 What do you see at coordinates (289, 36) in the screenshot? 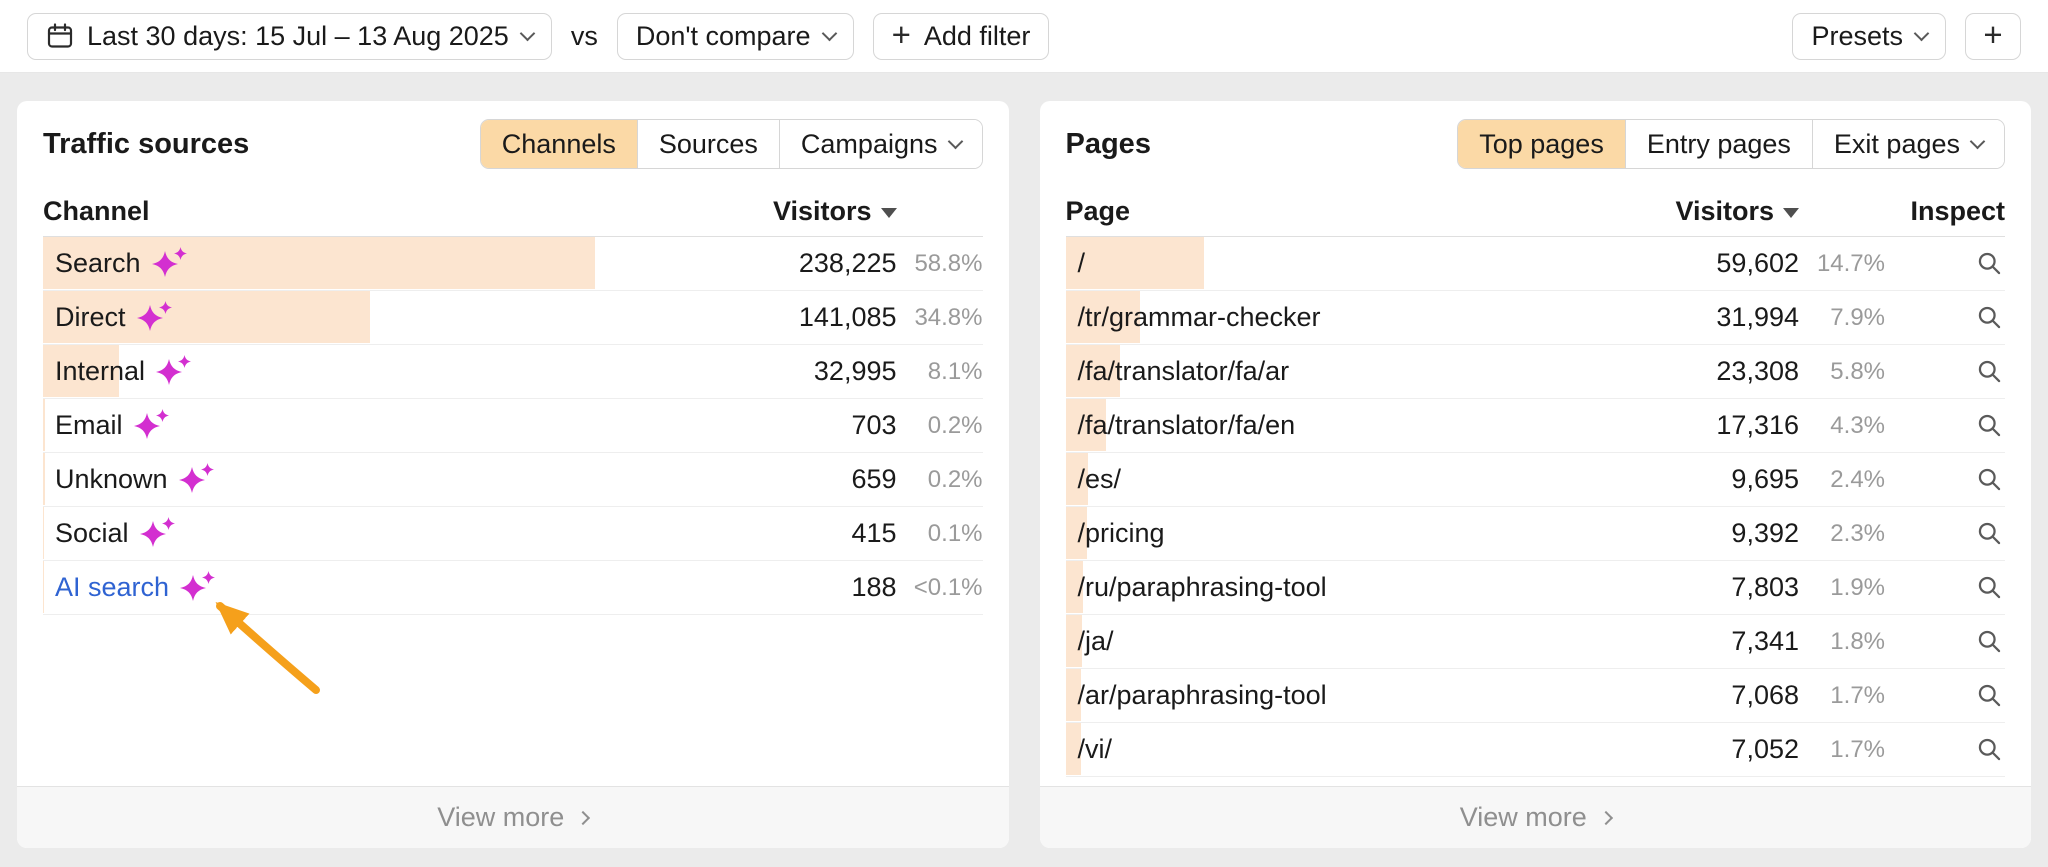
I see `date-range-button: Last 30 days: 15 Jul – 13 Aug 2025` at bounding box center [289, 36].